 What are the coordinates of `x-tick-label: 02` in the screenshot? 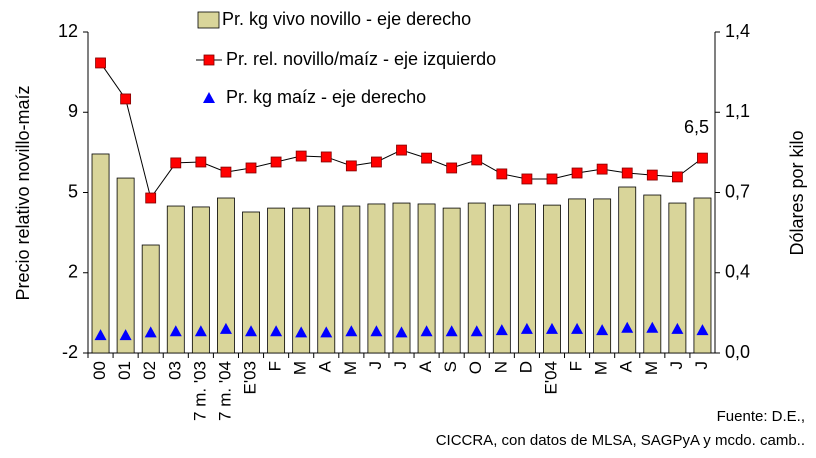 It's located at (149, 370).